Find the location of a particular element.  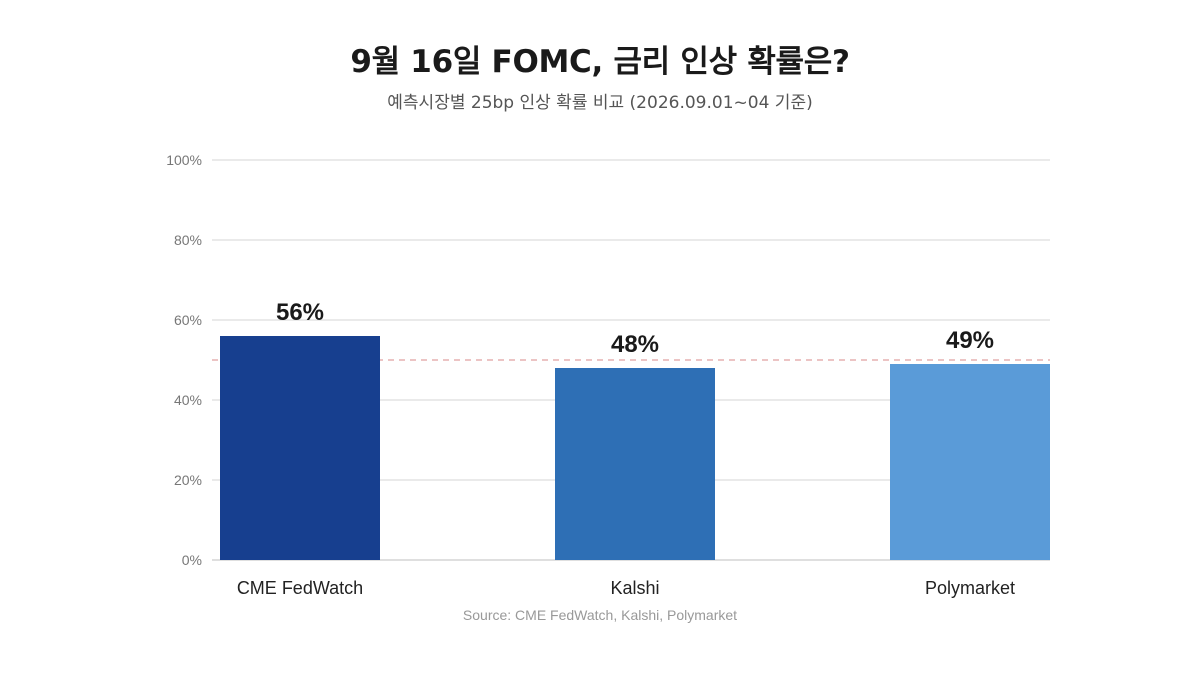

y-tick-label: 80% is located at coordinates (188, 240).